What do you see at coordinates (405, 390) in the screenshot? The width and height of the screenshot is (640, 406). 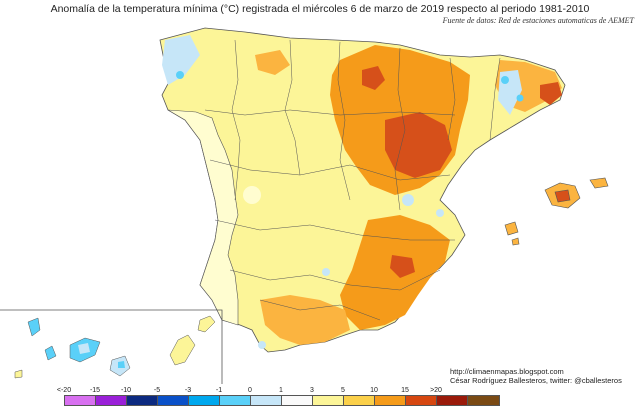 I see `legend-tick-label: 15` at bounding box center [405, 390].